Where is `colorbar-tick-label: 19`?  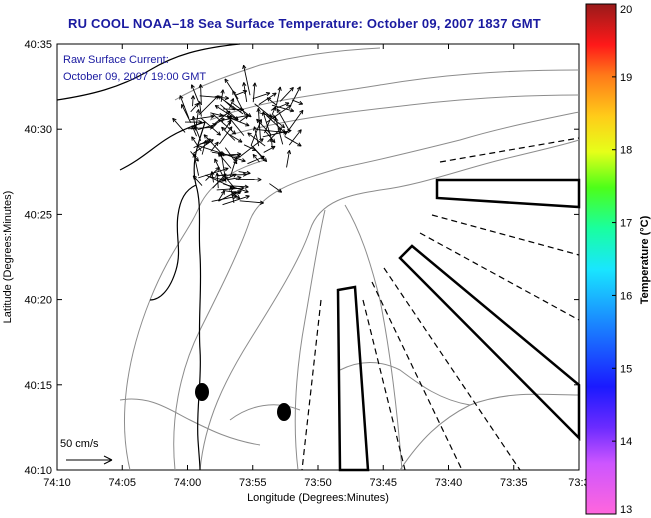 colorbar-tick-label: 19 is located at coordinates (626, 78).